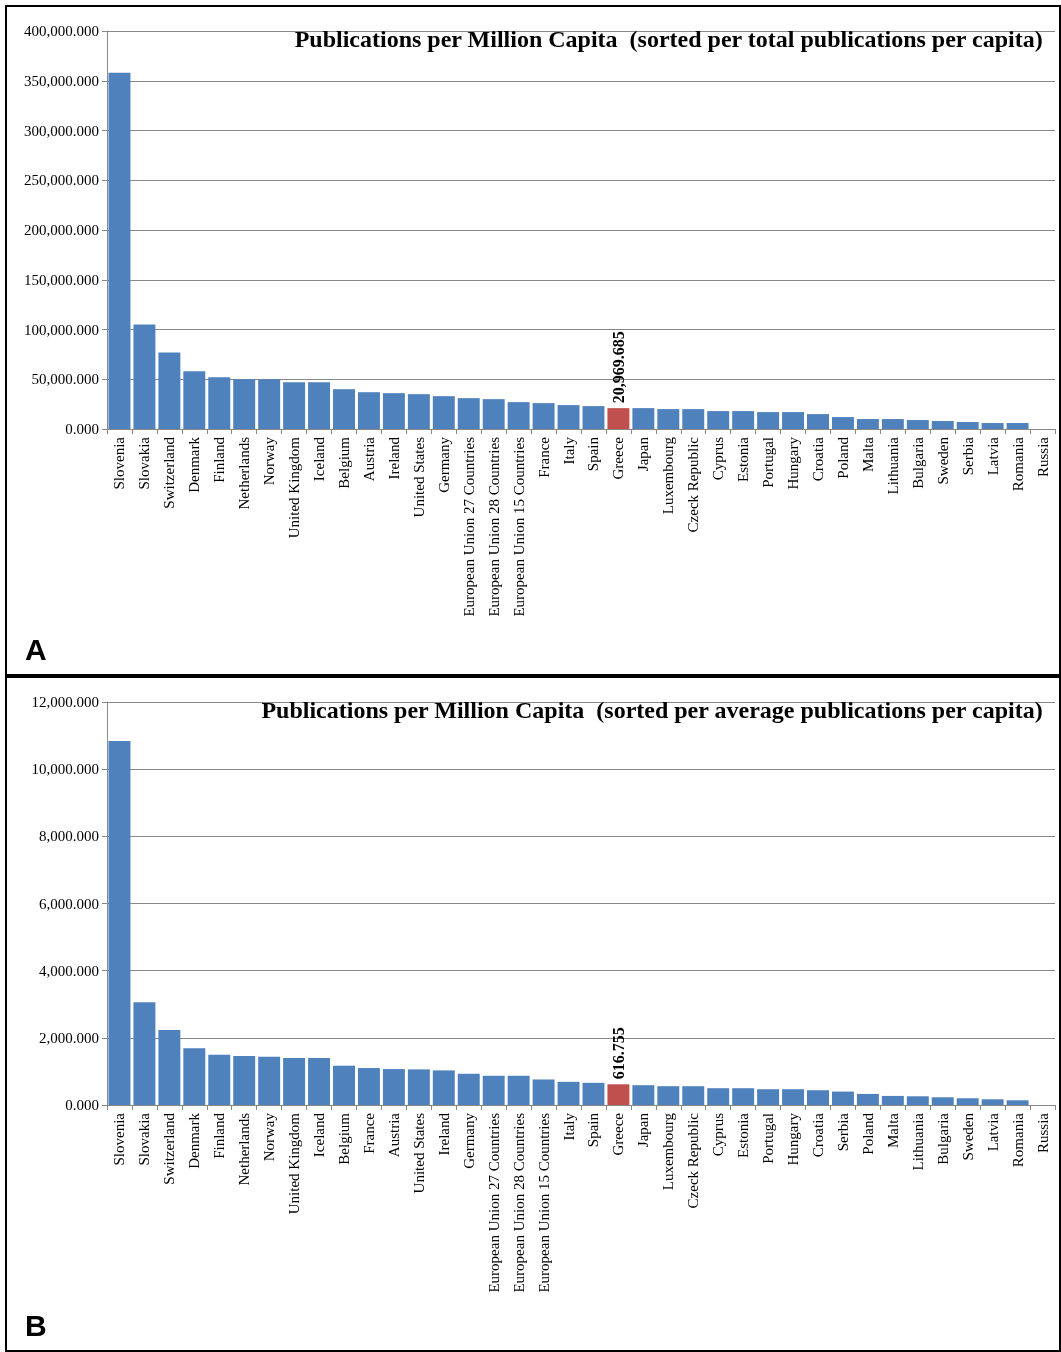 This screenshot has width=1061, height=1352. I want to click on x-tick-label: European Union 15 Countries, so click(543, 1202).